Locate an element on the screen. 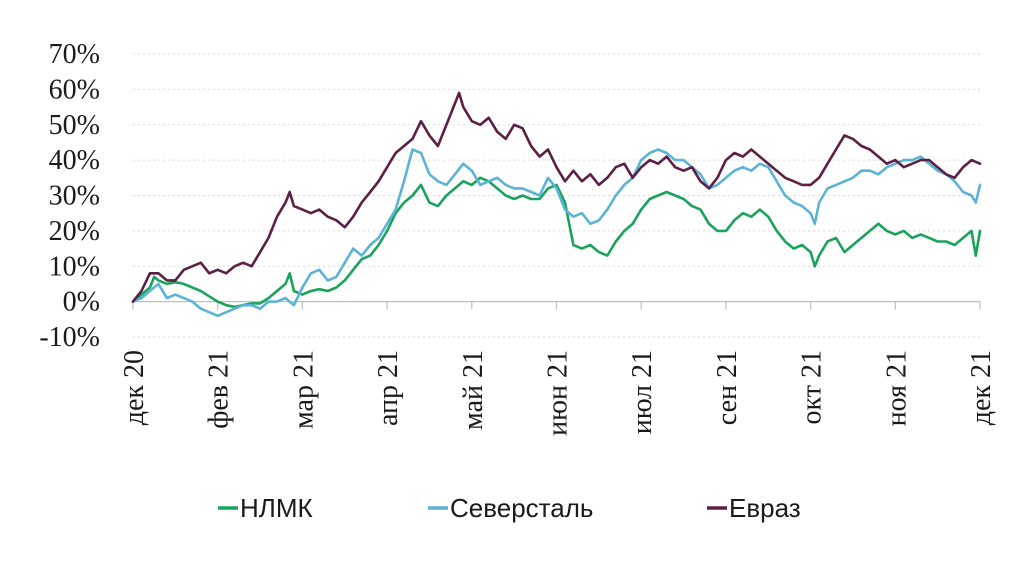  y-tick-label: 40% is located at coordinates (74, 160).